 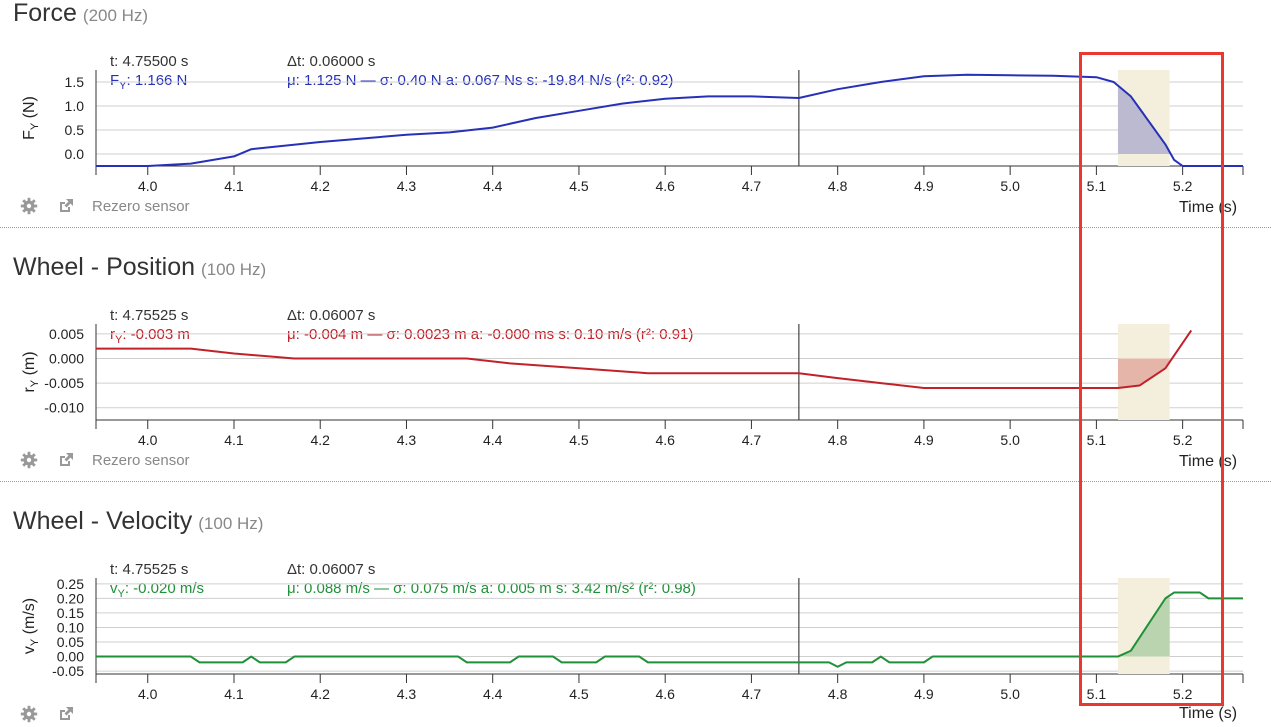 I want to click on y-tick-label: 0.05, so click(x=70, y=642).